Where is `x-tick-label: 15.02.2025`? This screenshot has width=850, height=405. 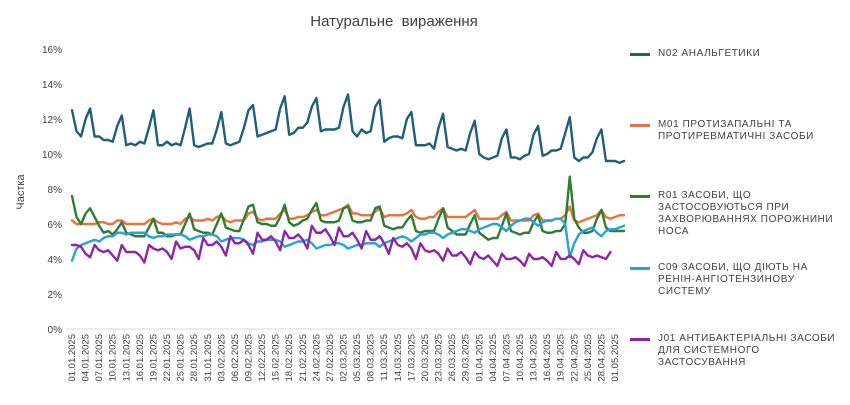 x-tick-label: 15.02.2025 is located at coordinates (276, 358).